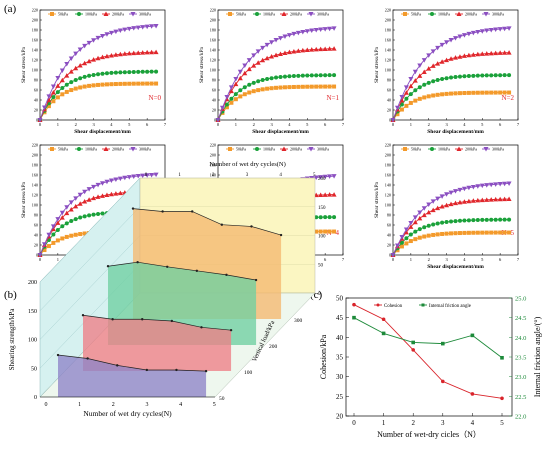 Image resolution: width=550 pixels, height=452 pixels. I want to click on y-axis-label: Shear stress/kPa, so click(24, 199).